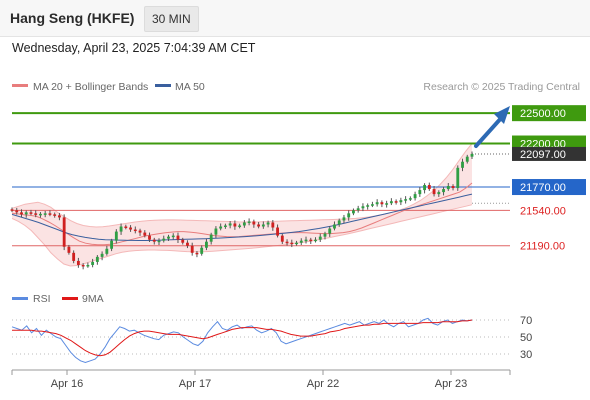  Describe the element at coordinates (501, 87) in the screenshot. I see `credit-label: Research © 2025 Trading Central` at that location.